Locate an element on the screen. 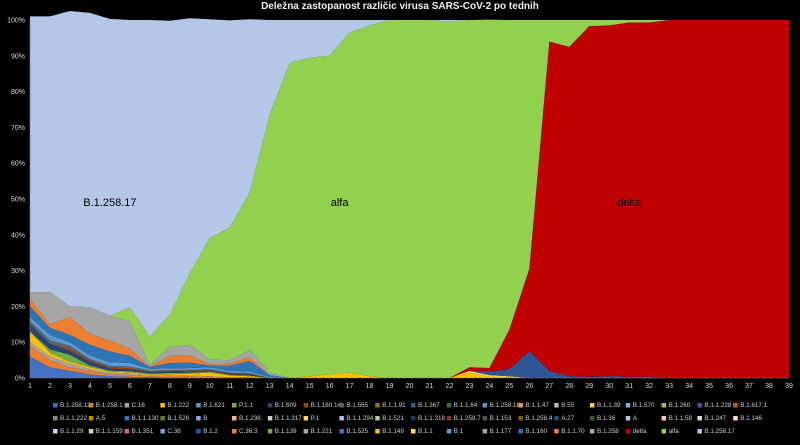  y-tick-label: 70% is located at coordinates (18, 128).